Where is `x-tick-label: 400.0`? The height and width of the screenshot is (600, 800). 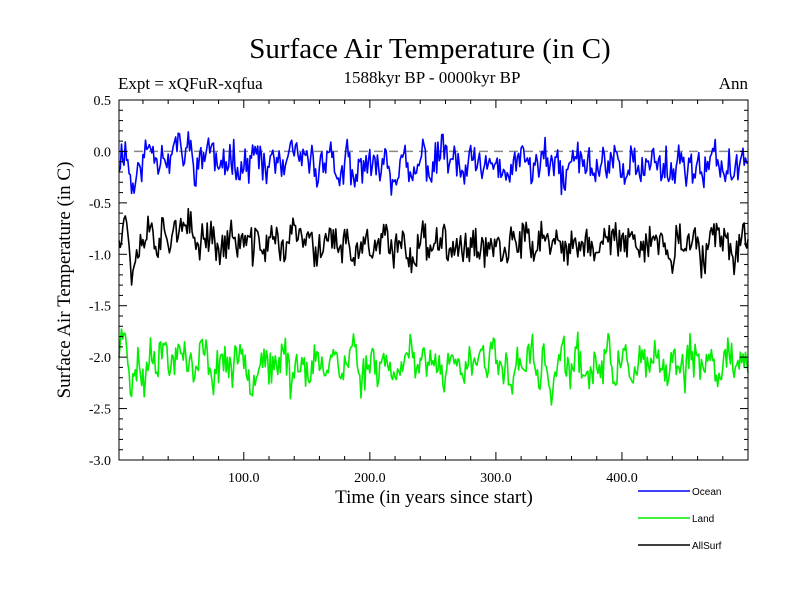 x-tick-label: 400.0 is located at coordinates (622, 478).